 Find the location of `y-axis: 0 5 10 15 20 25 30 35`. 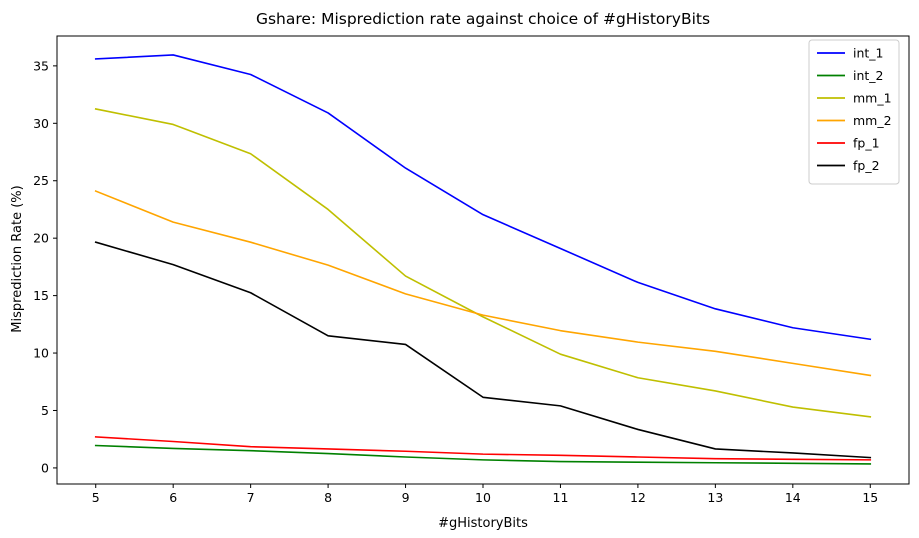

y-axis: 0 5 10 15 20 25 30 35 is located at coordinates (45, 266).